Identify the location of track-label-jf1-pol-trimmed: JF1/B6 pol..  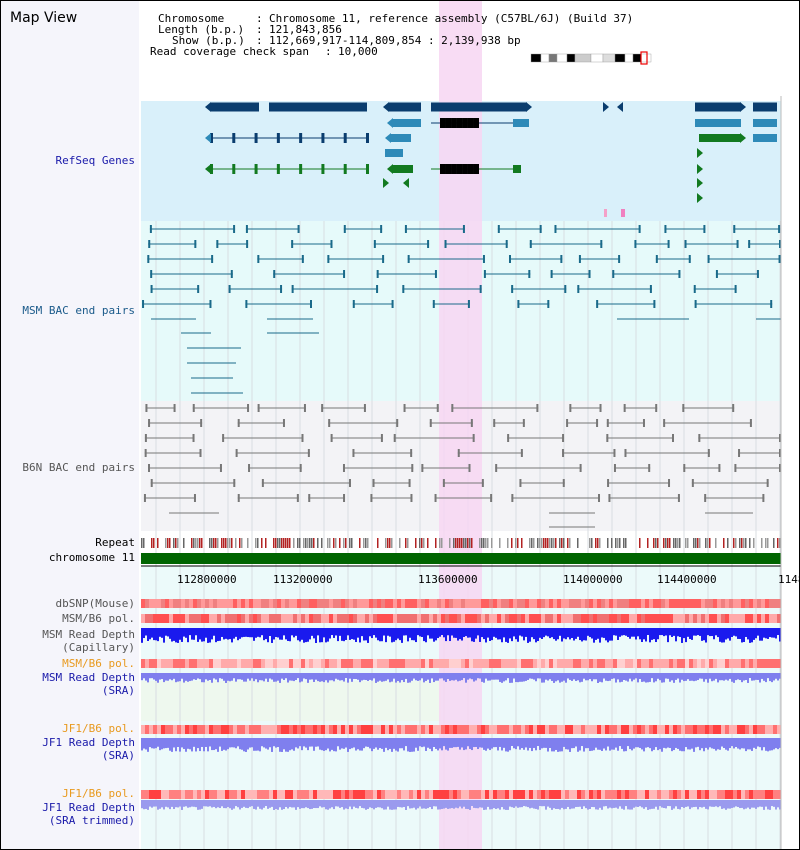
(98, 793).